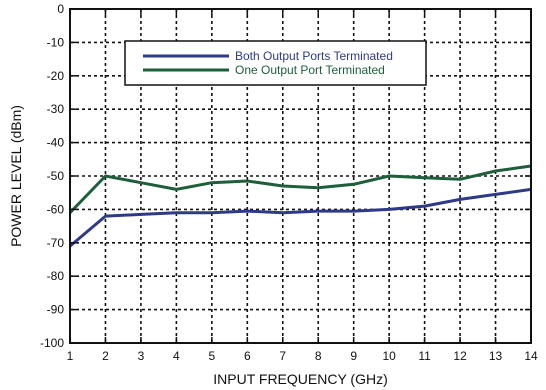 Image resolution: width=546 pixels, height=390 pixels. Describe the element at coordinates (247, 356) in the screenshot. I see `x-tick-label: 6` at that location.